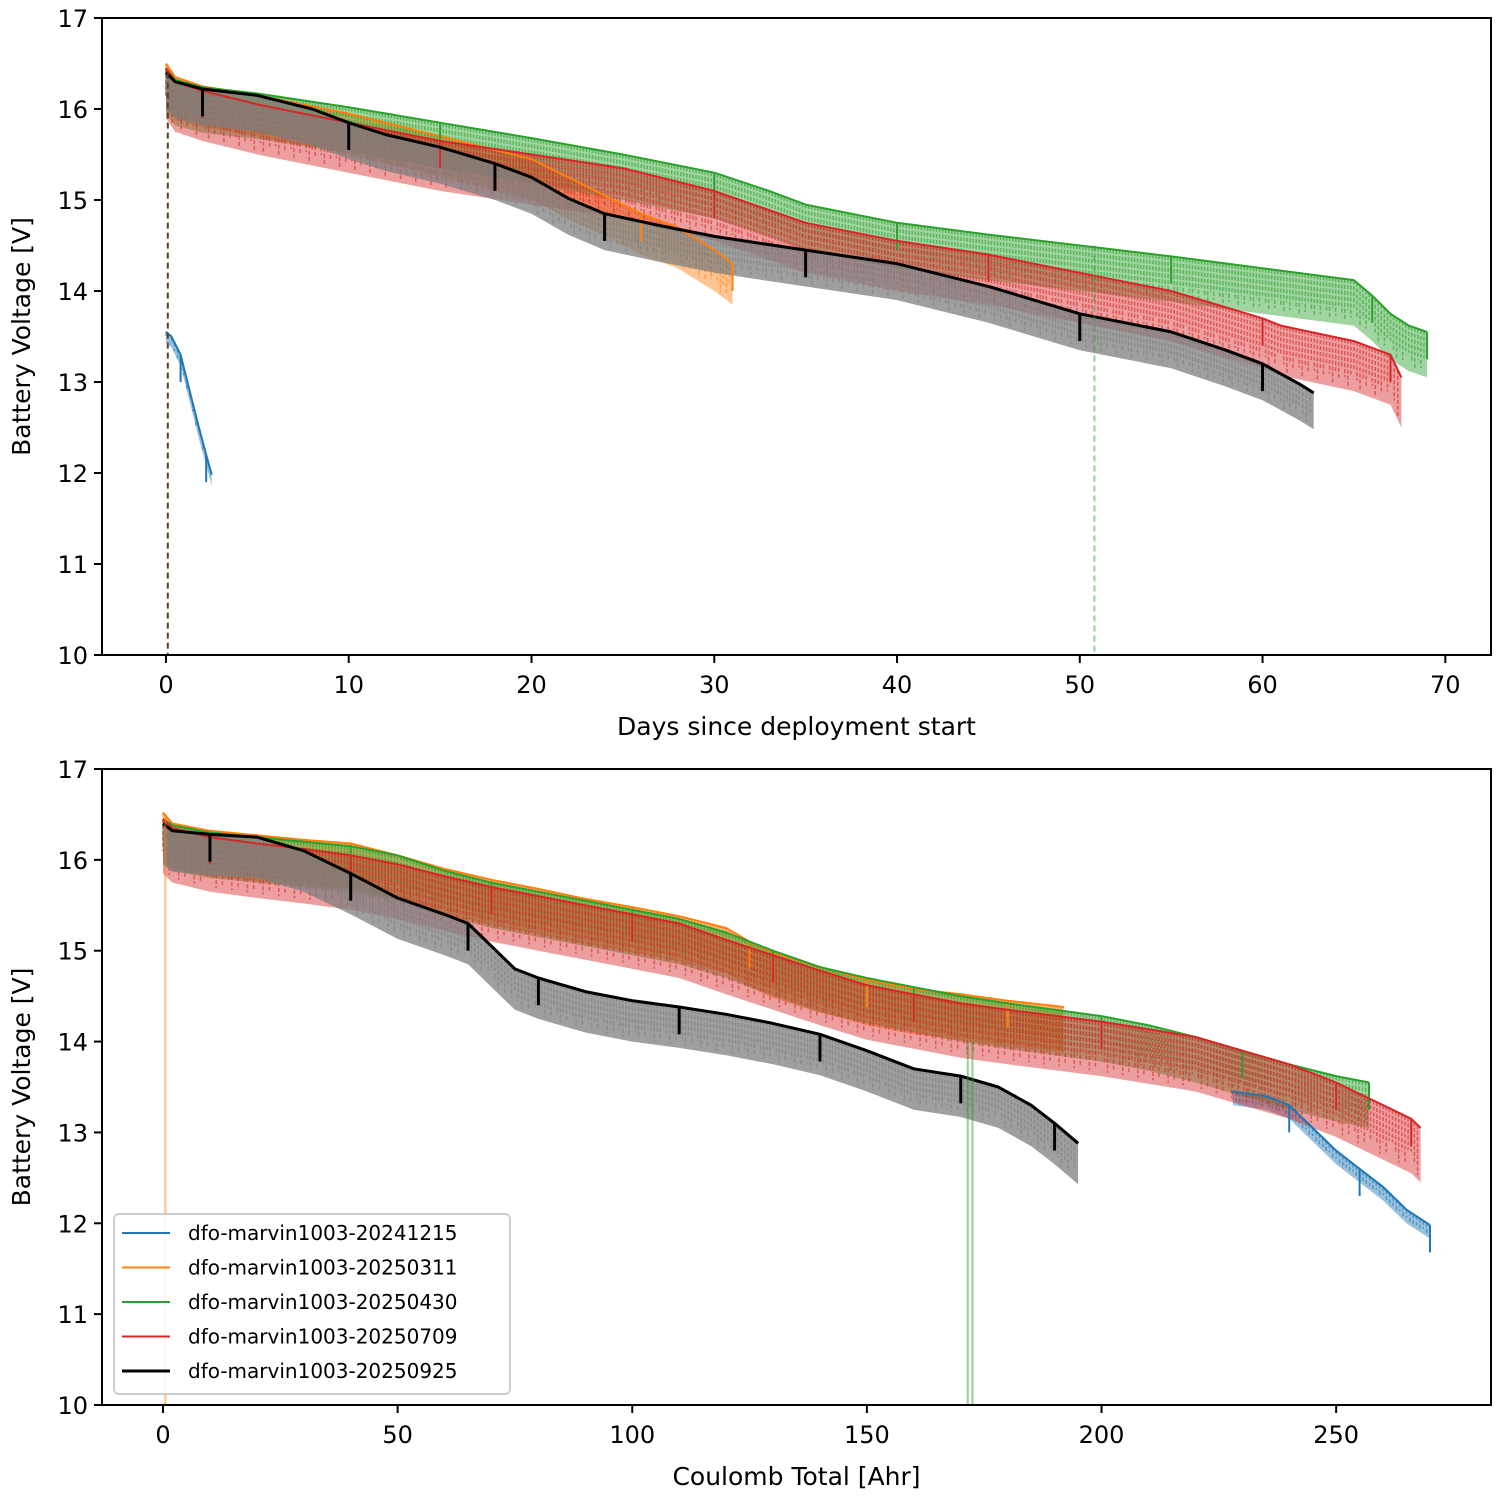 The width and height of the screenshot is (1500, 1500). I want to click on legend-label: dfo-marvin1003-20250709, so click(323, 1337).